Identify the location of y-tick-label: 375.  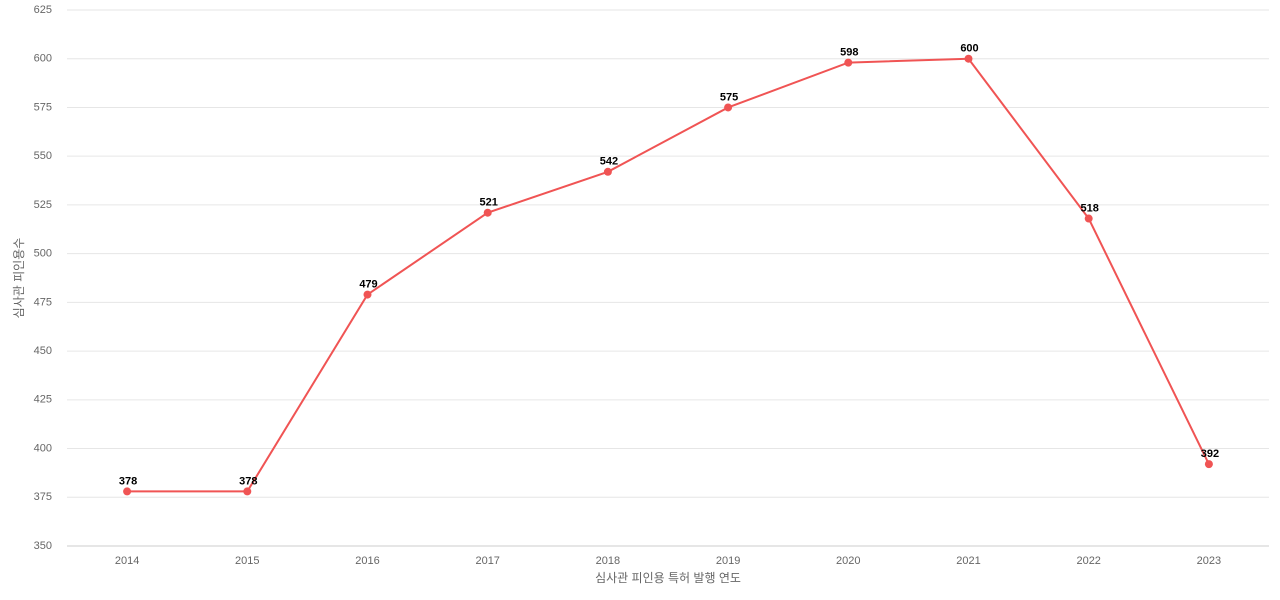
(43, 497).